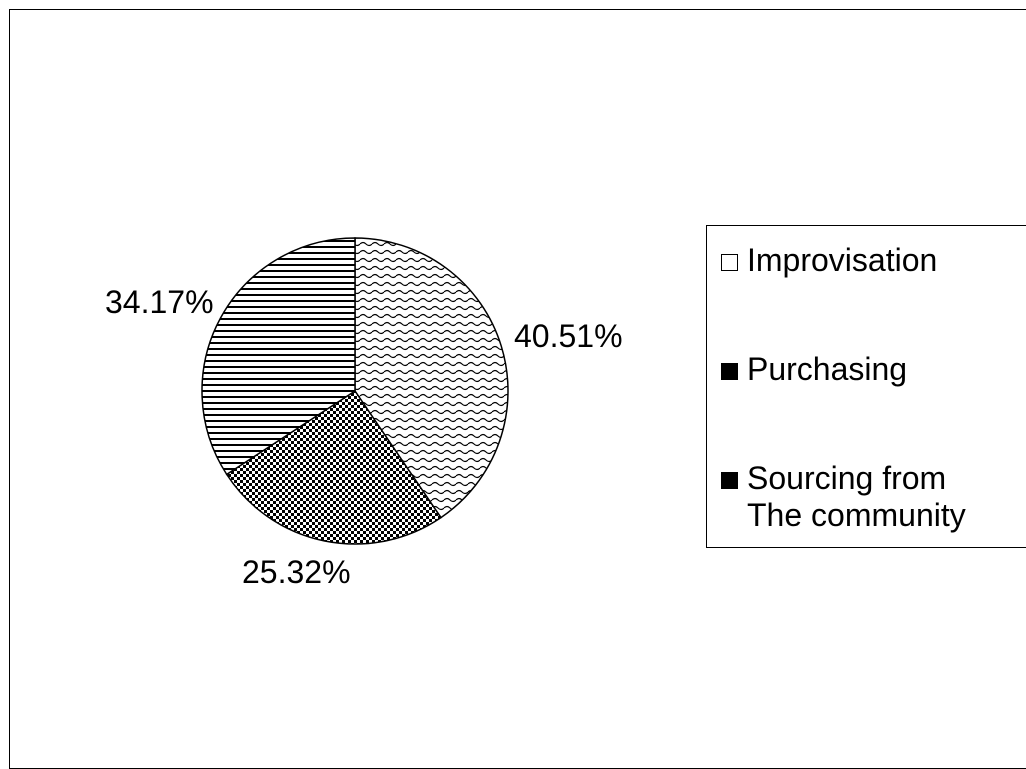  Describe the element at coordinates (568, 336) in the screenshot. I see `slice-label-improvisation: 40.51%` at that location.